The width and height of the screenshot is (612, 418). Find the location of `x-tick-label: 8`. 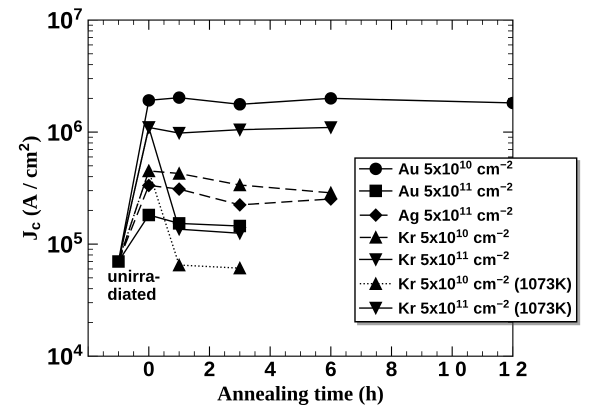

x-tick-label: 8 is located at coordinates (391, 369).